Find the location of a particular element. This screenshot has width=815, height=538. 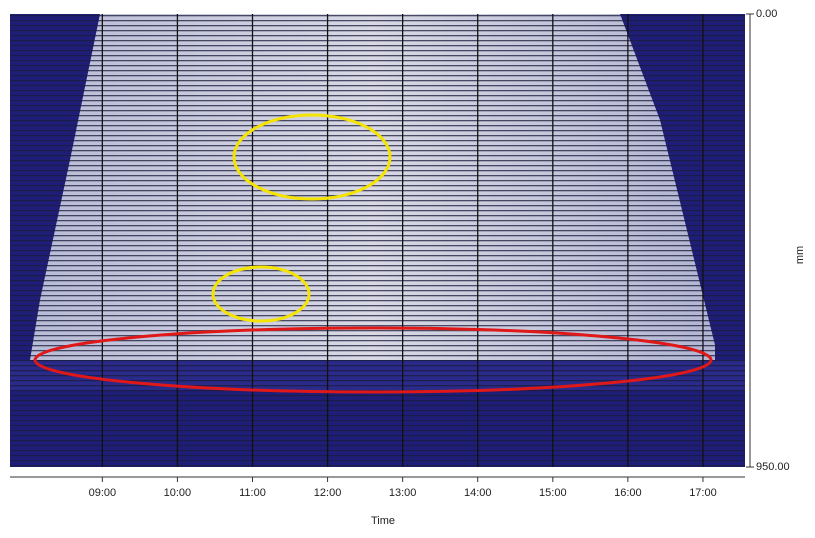

y-tick-label: 0.00 is located at coordinates (766, 14).